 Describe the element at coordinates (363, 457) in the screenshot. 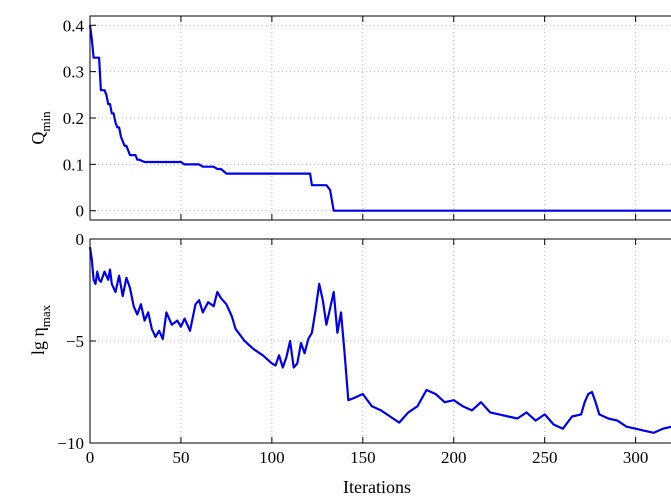

I see `x-tick-label: 150` at that location.